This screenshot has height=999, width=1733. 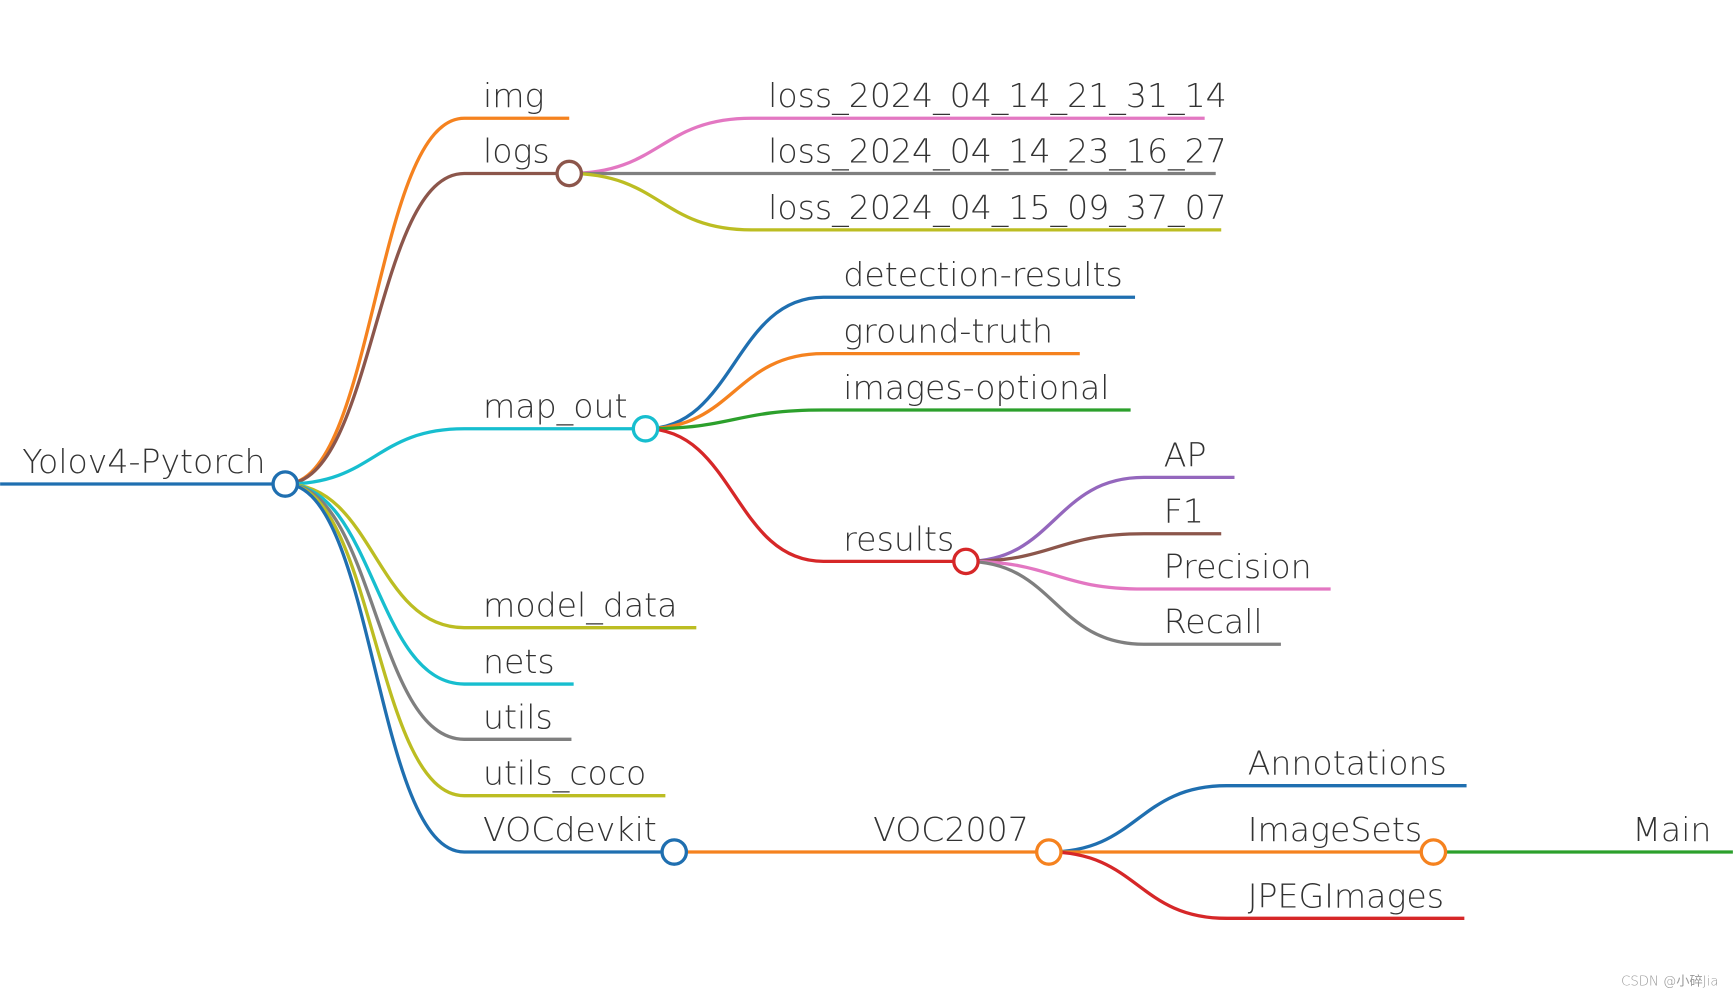 What do you see at coordinates (948, 331) in the screenshot?
I see `node-label: ground-truth` at bounding box center [948, 331].